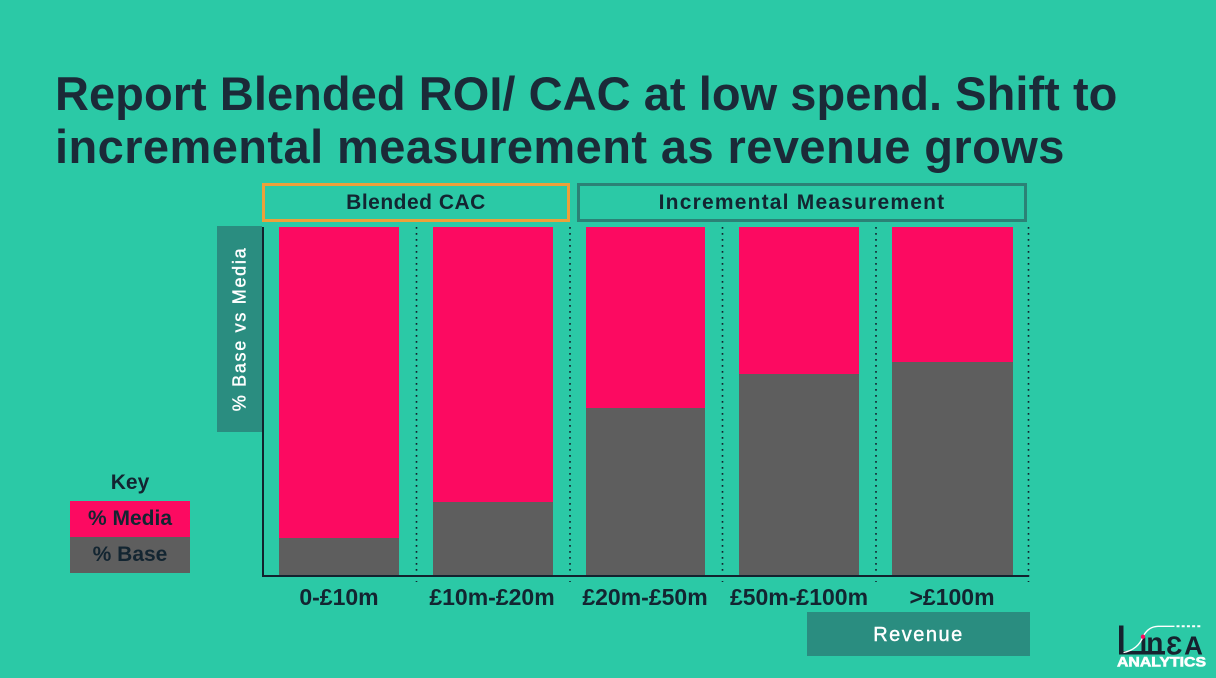  I want to click on svg-text: ANALYTICS, so click(1161, 662).